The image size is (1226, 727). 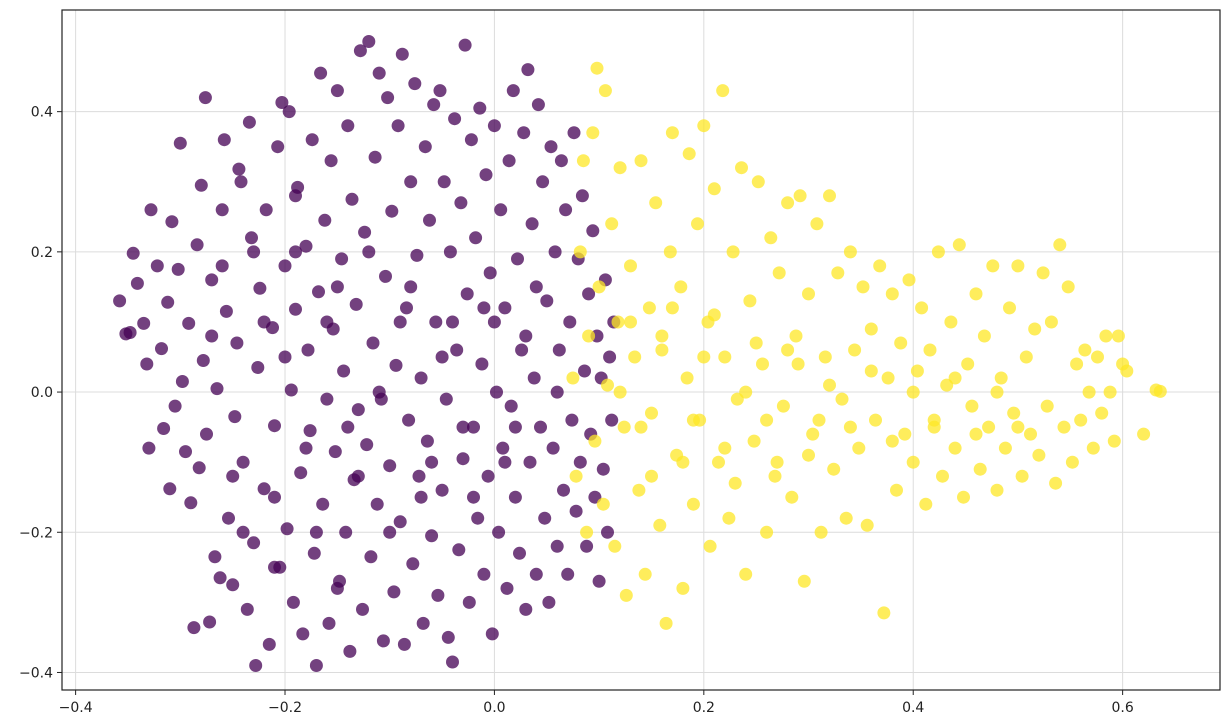 What do you see at coordinates (1122, 708) in the screenshot?
I see `x-tick-label: 0.6` at bounding box center [1122, 708].